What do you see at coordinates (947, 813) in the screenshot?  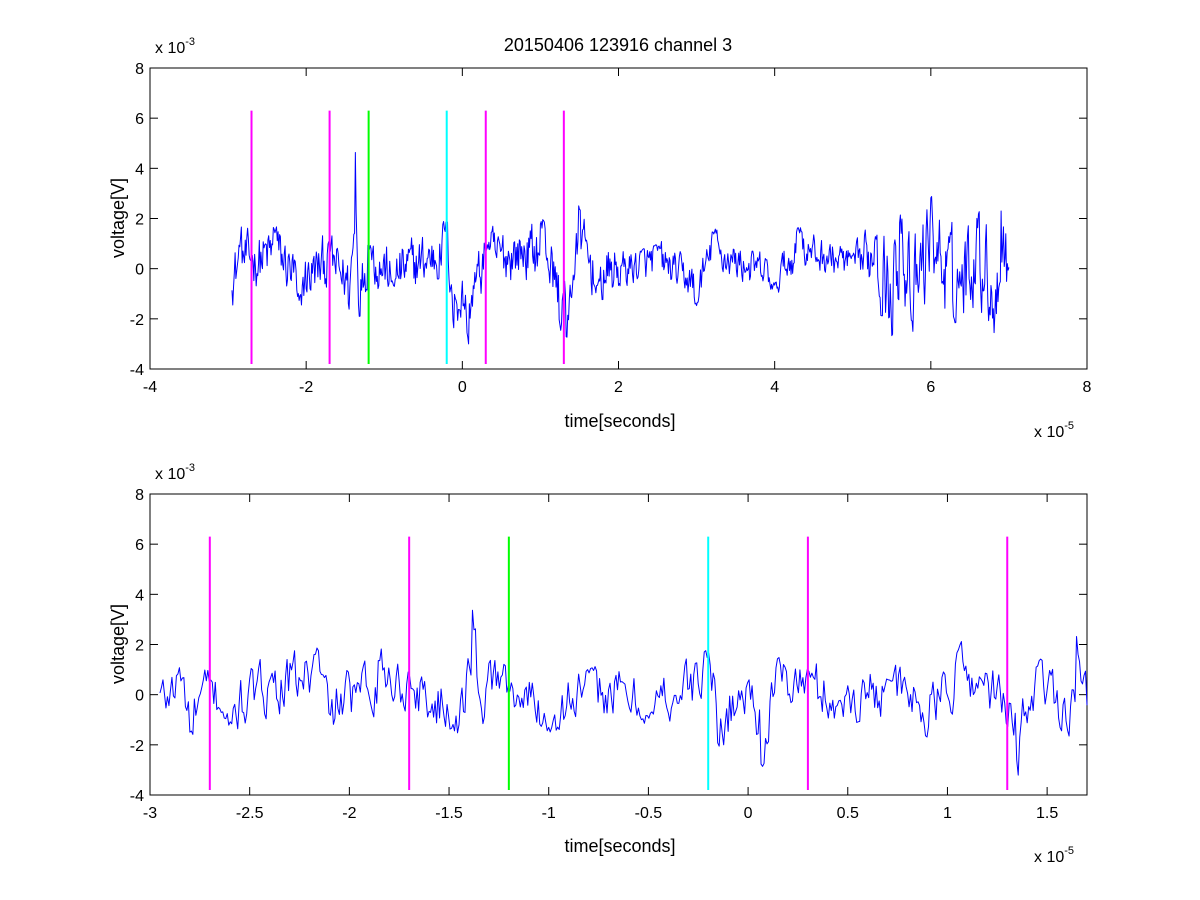 I see `bottom-x-tick-label: 1` at bounding box center [947, 813].